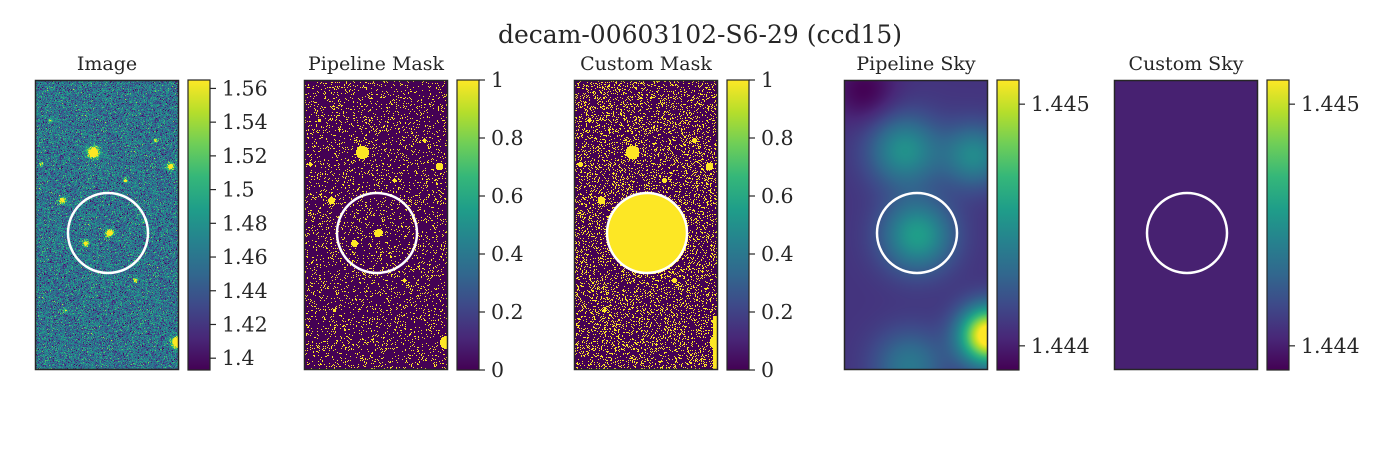 Image resolution: width=1400 pixels, height=450 pixels. Describe the element at coordinates (107, 64) in the screenshot. I see `panel-title: Image` at that location.